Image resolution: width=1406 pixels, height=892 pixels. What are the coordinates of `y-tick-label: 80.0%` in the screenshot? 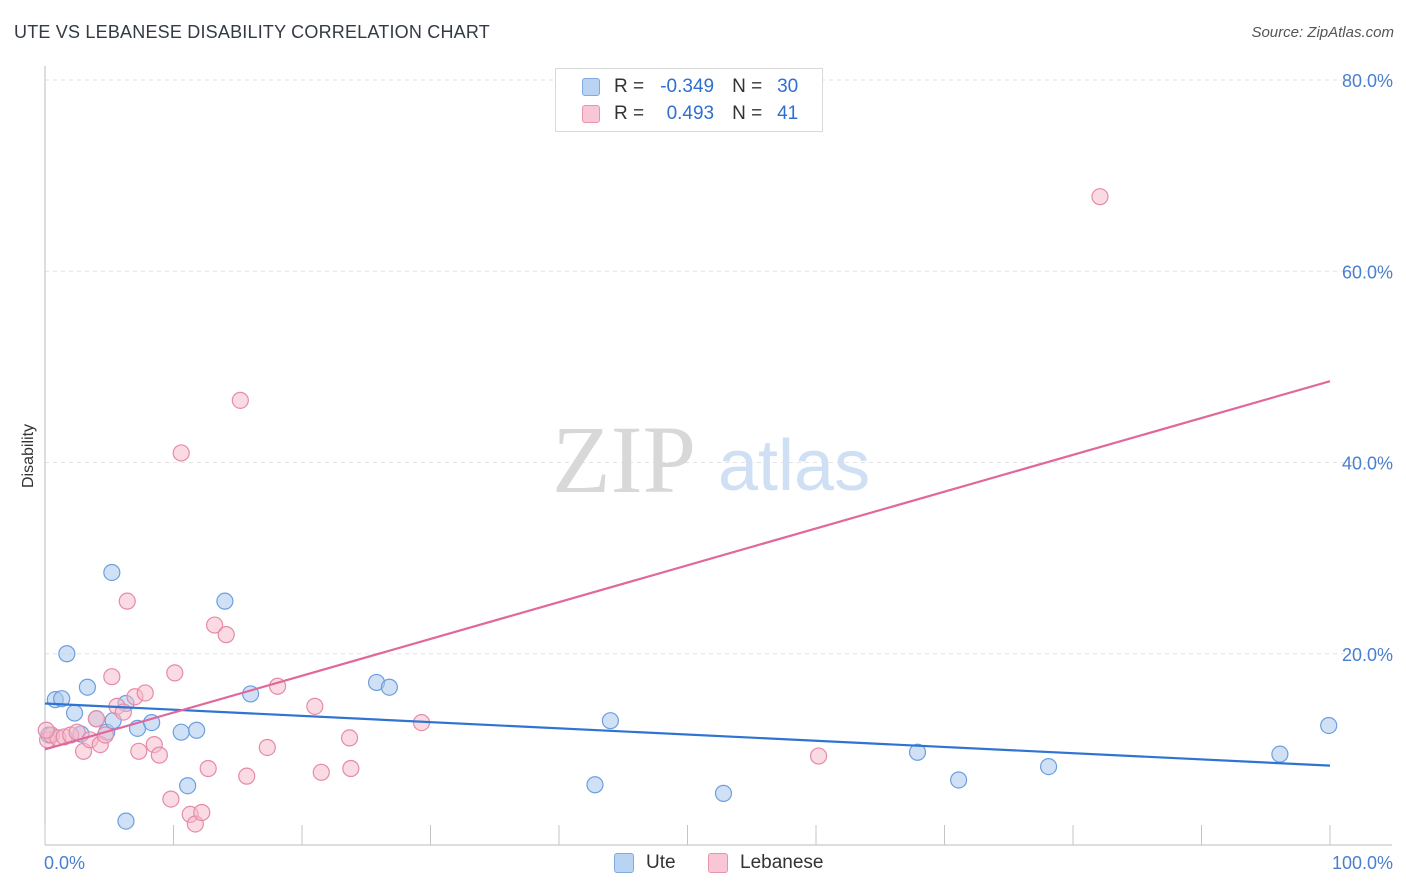 It's located at (1367, 81).